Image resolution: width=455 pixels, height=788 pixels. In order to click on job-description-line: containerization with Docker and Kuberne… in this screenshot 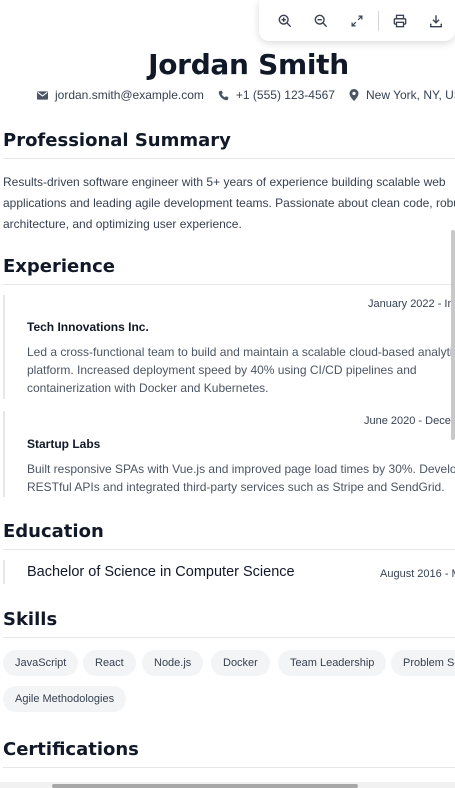, I will do `click(148, 388)`.